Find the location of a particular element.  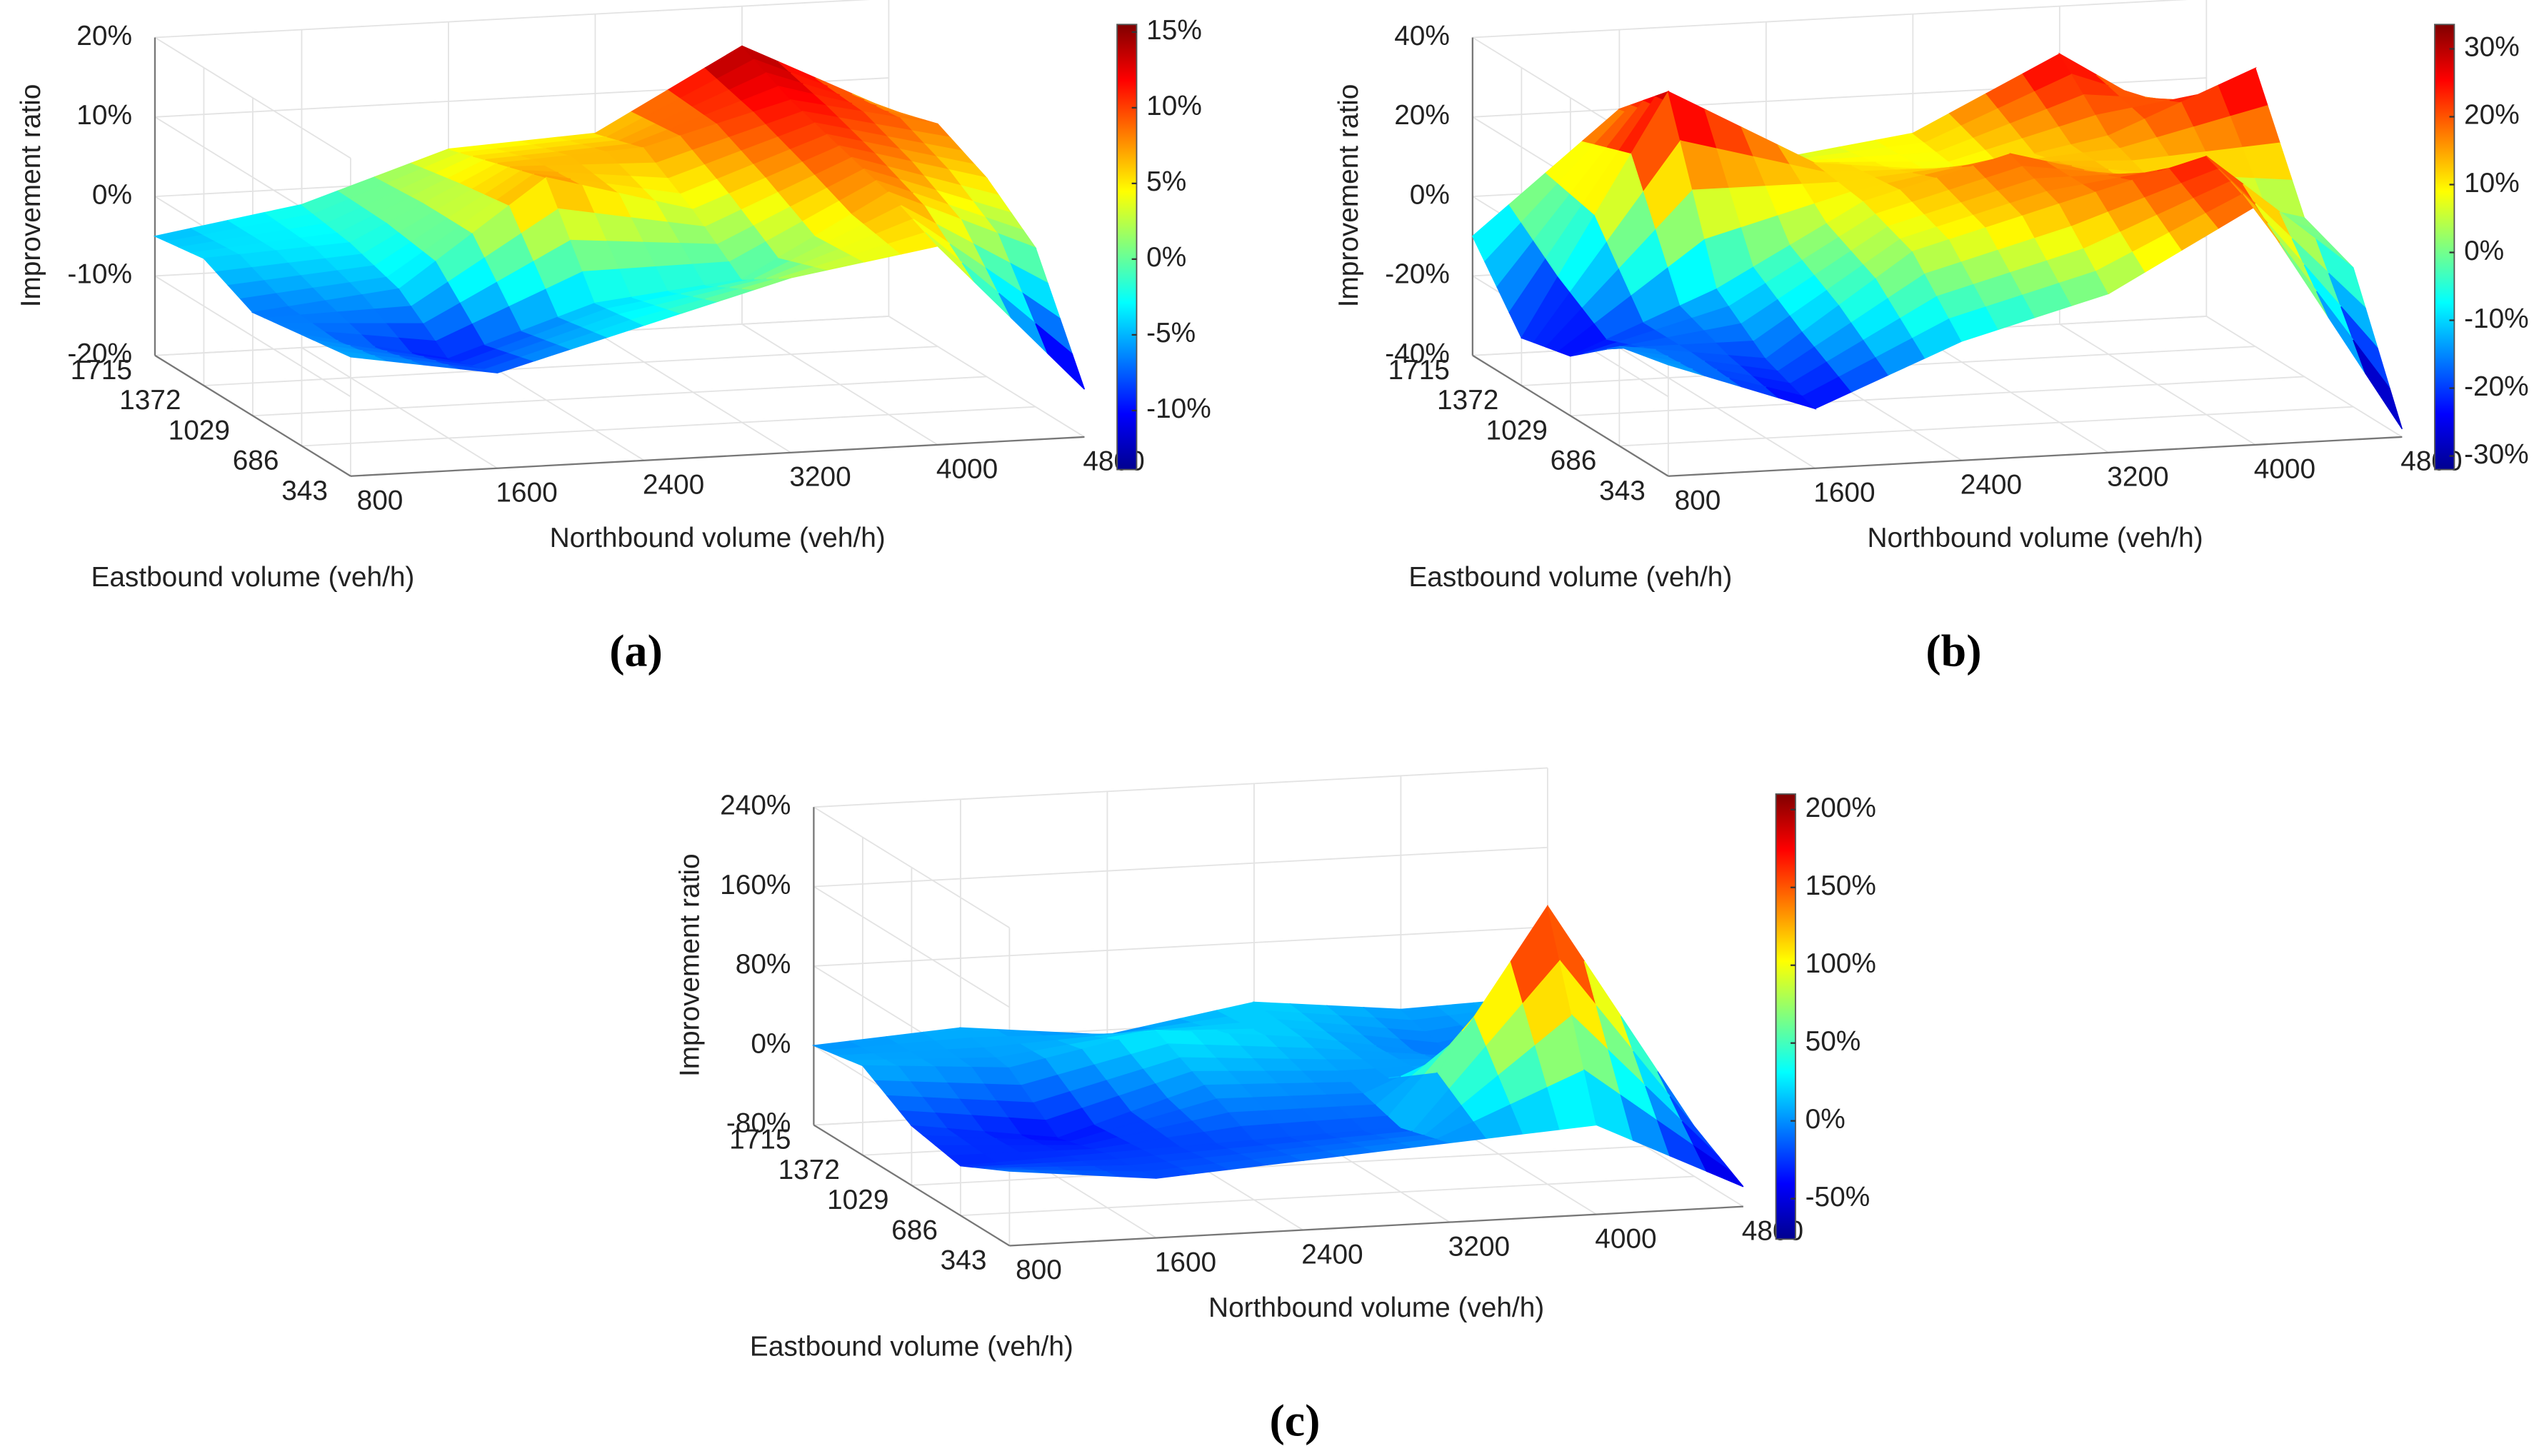

z-tick-label: 10% is located at coordinates (104, 115).